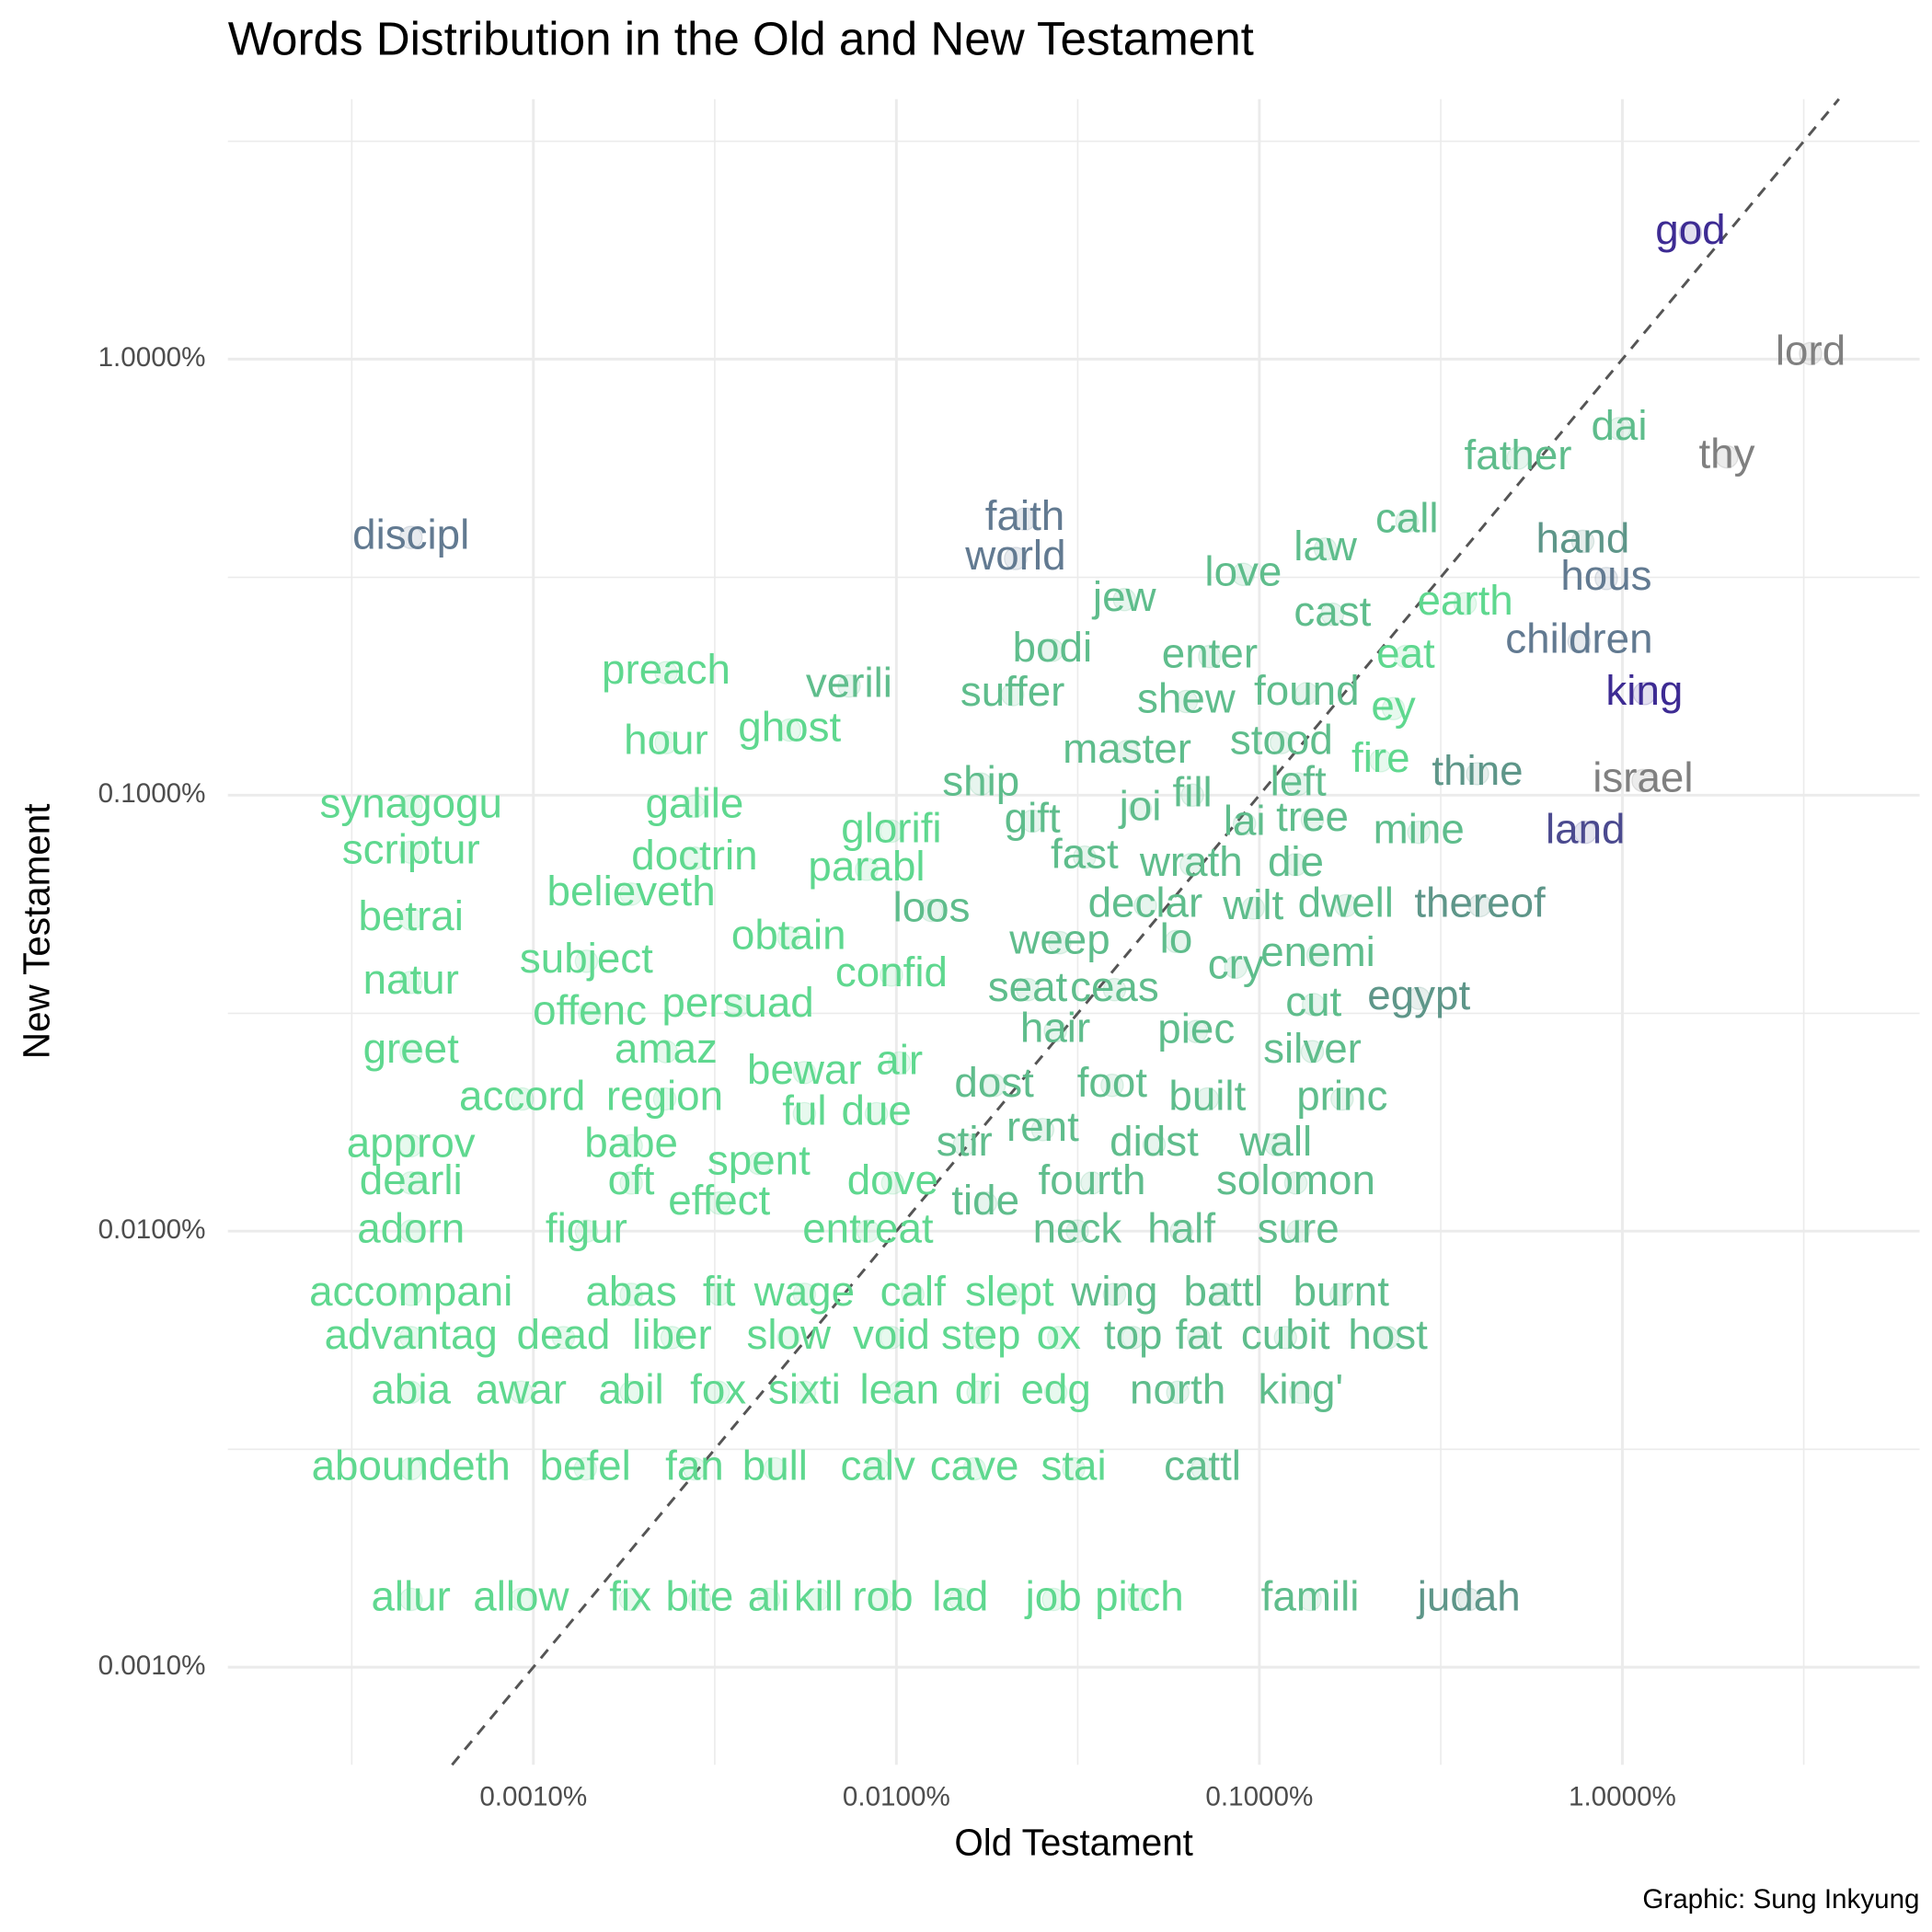 This screenshot has height=1932, width=1932. Describe the element at coordinates (1145, 902) in the screenshot. I see `word-label: declar` at that location.